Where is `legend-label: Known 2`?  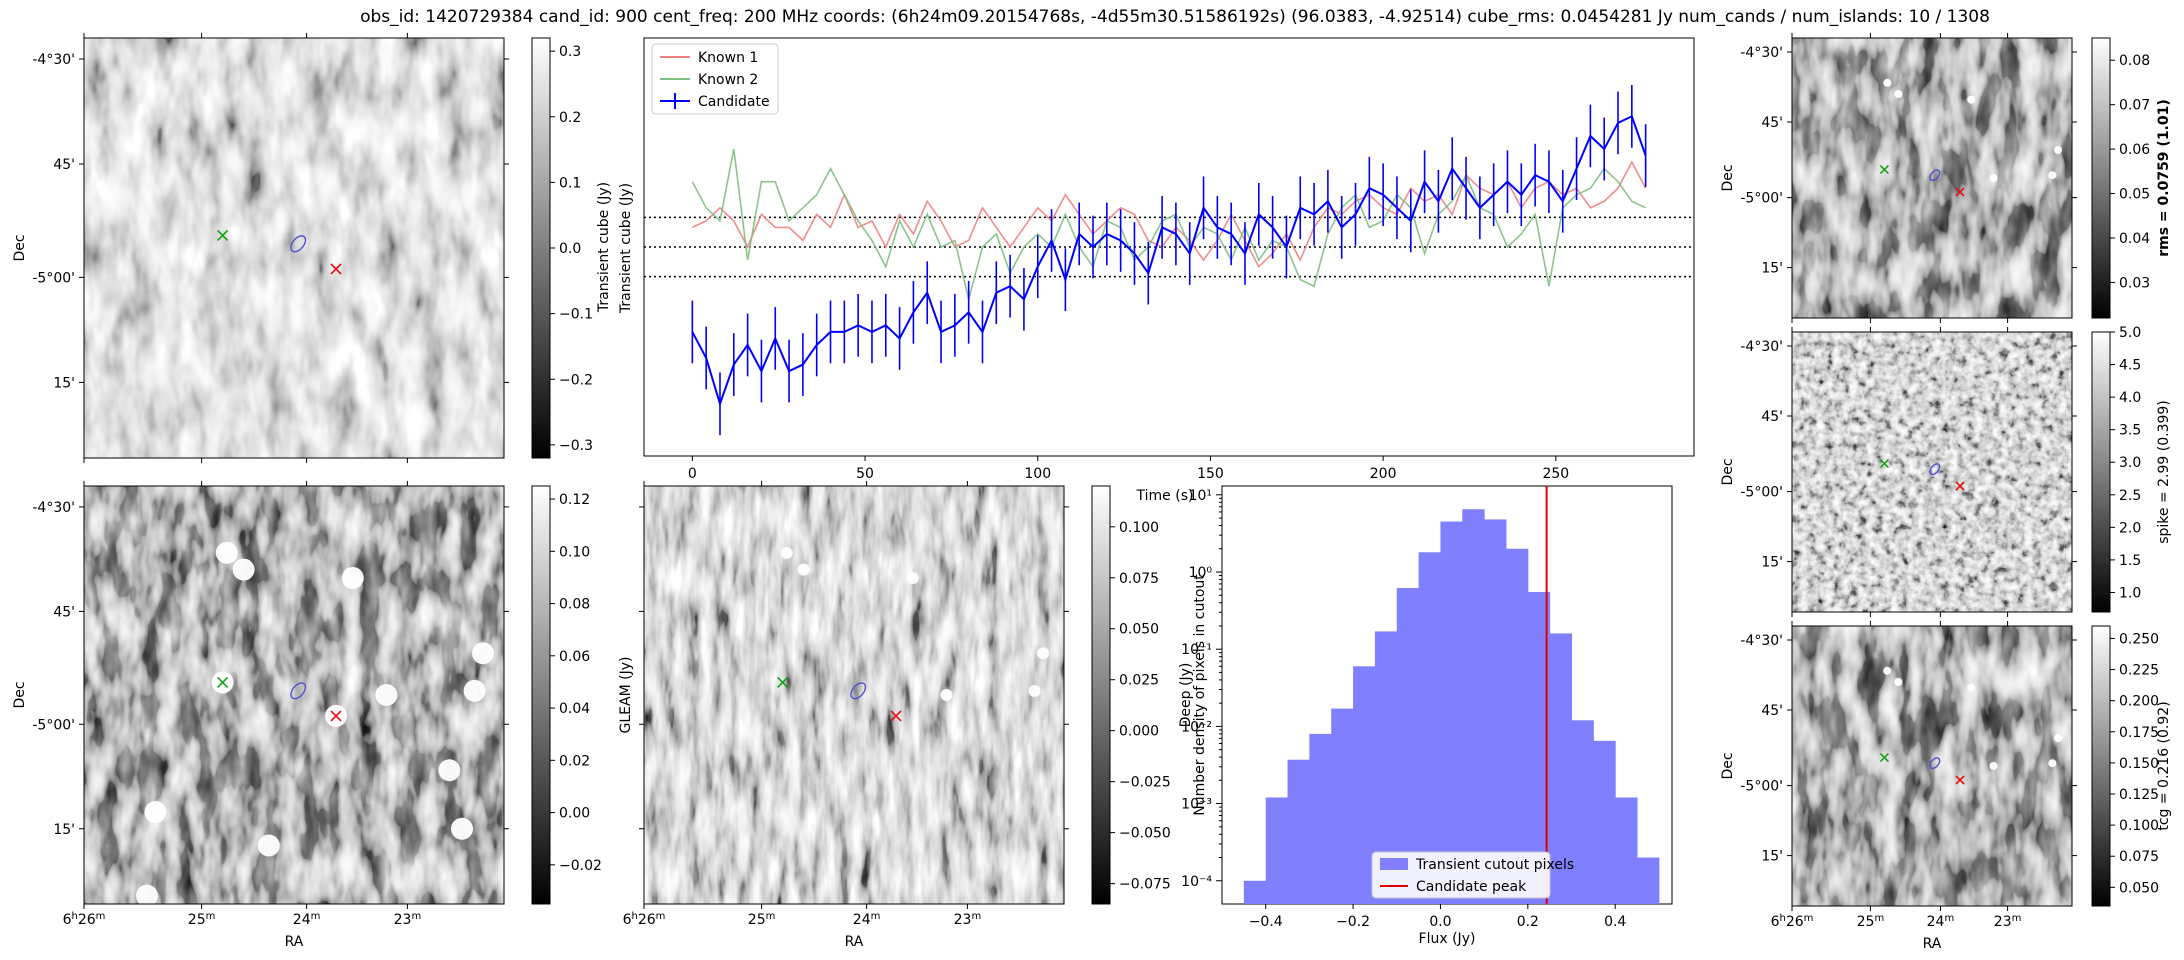 legend-label: Known 2 is located at coordinates (728, 80).